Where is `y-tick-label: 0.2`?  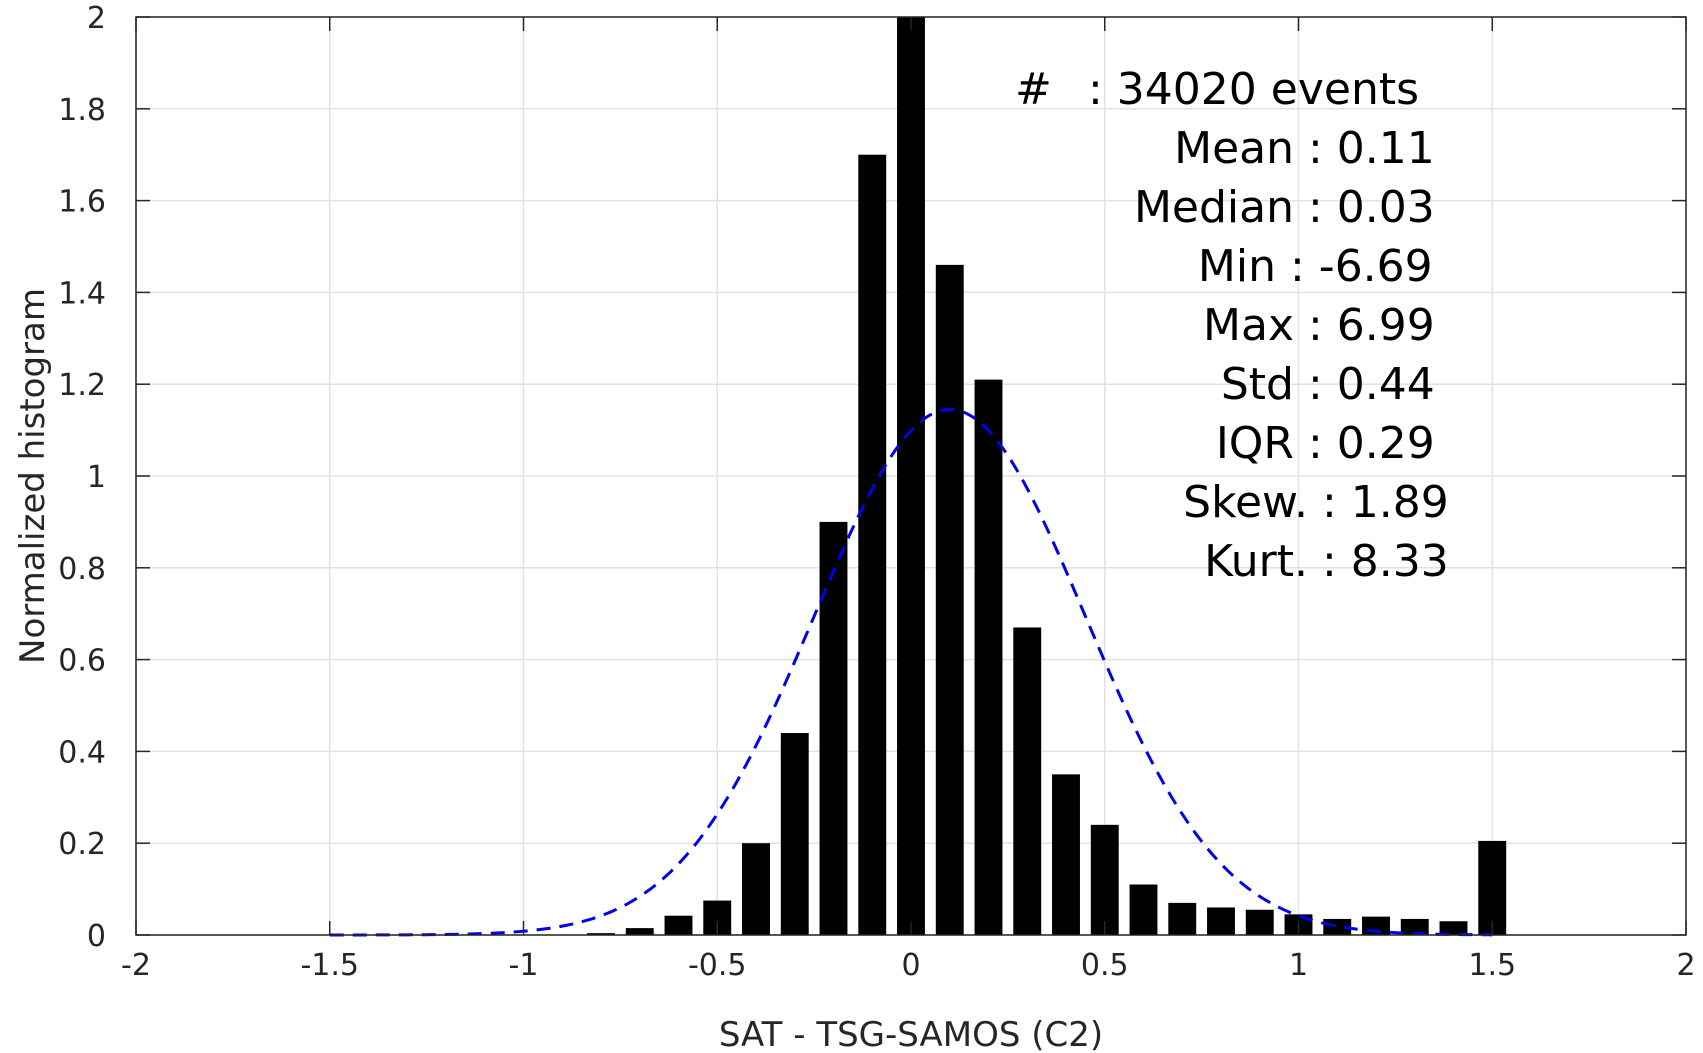 y-tick-label: 0.2 is located at coordinates (82, 844).